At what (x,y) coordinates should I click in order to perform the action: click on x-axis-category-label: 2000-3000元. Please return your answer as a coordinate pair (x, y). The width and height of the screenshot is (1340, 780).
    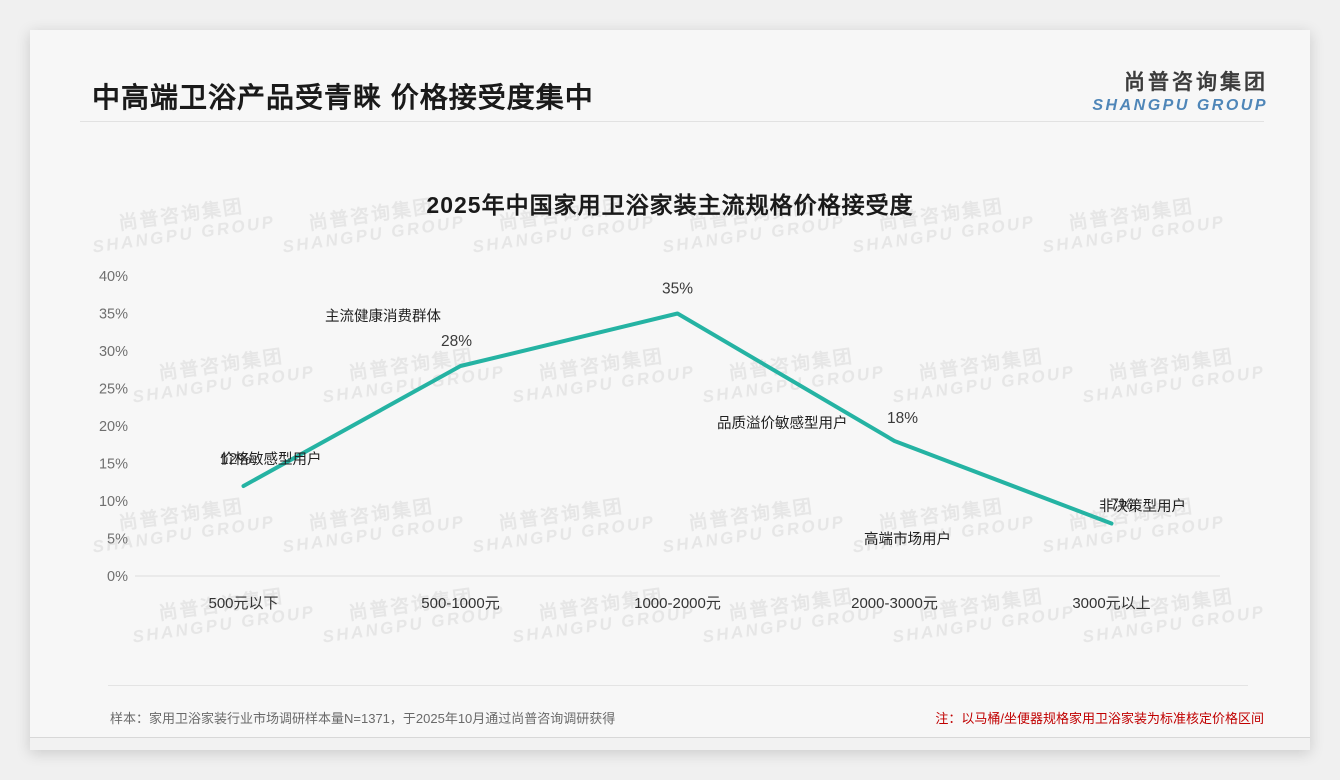
    Looking at the image, I should click on (894, 603).